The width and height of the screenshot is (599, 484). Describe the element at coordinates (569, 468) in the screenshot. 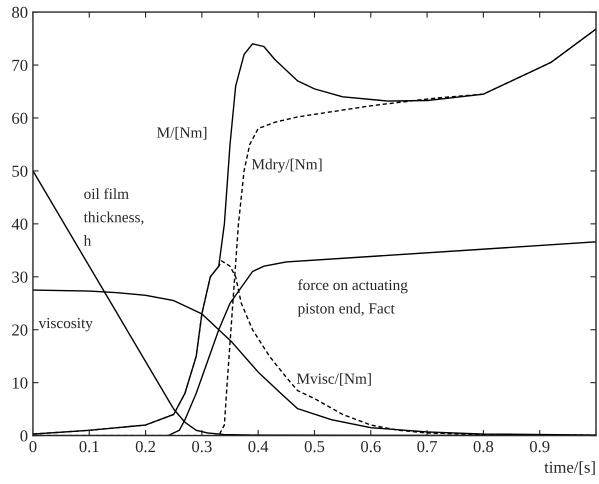

I see `x-axis-title: time/[s]` at that location.